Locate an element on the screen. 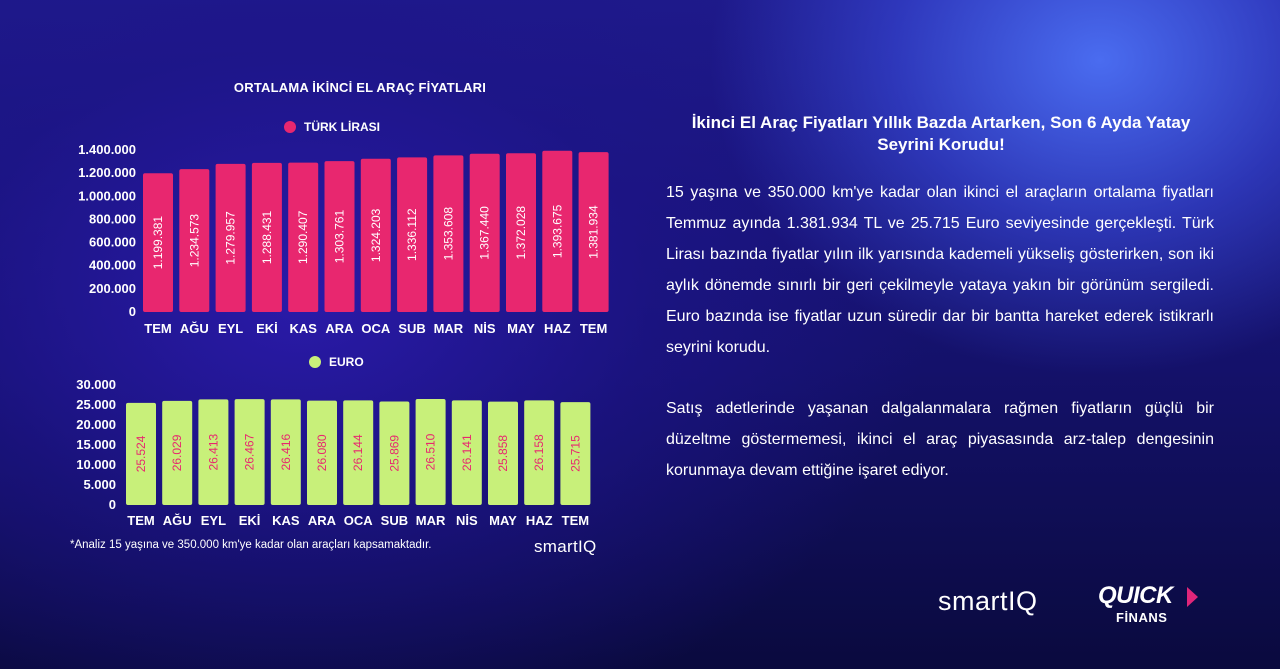  tl-data-label: 1.290.407 is located at coordinates (303, 237).